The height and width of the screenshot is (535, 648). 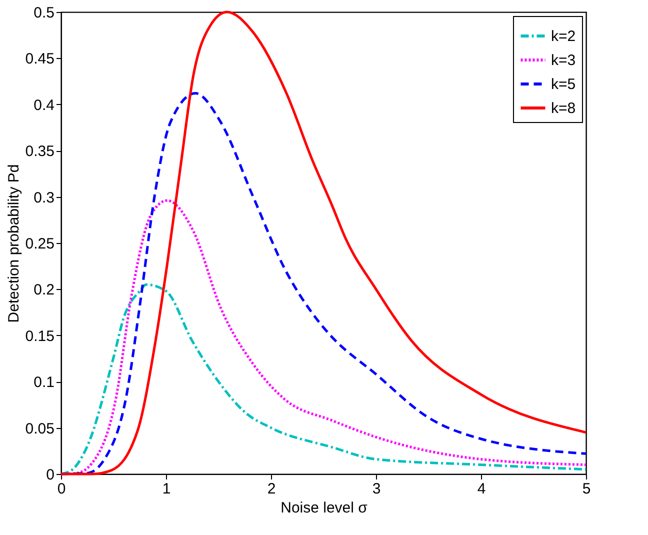 I want to click on legend-label: k=8, so click(x=563, y=108).